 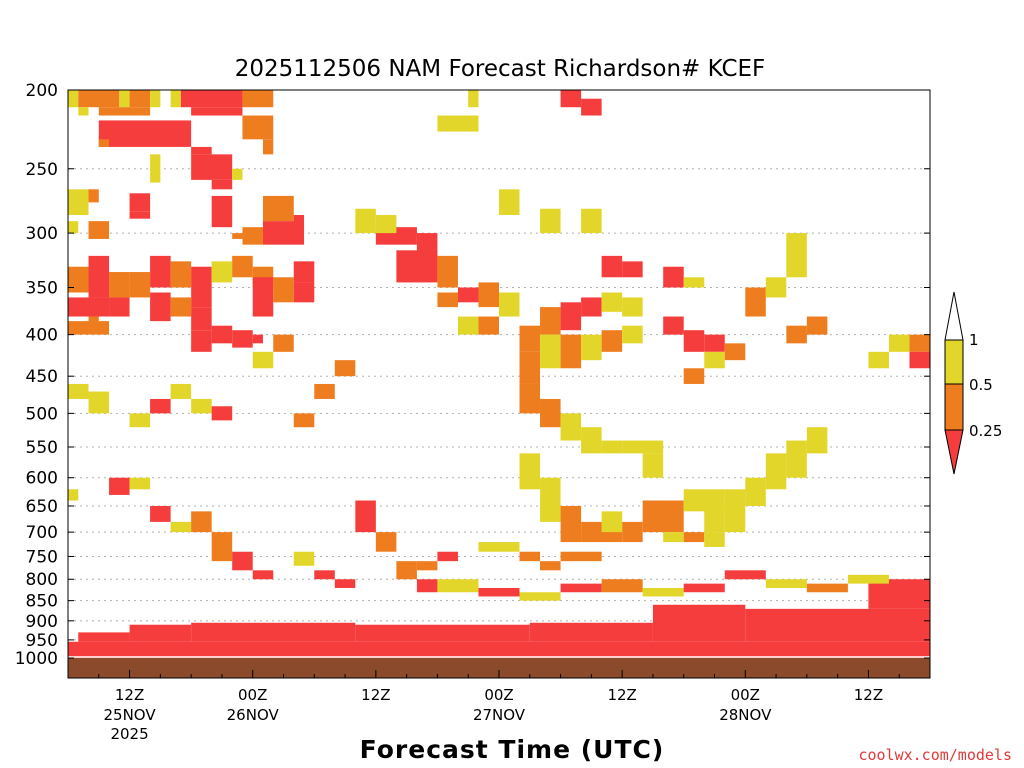 What do you see at coordinates (42, 507) in the screenshot?
I see `y-tick-label: 650` at bounding box center [42, 507].